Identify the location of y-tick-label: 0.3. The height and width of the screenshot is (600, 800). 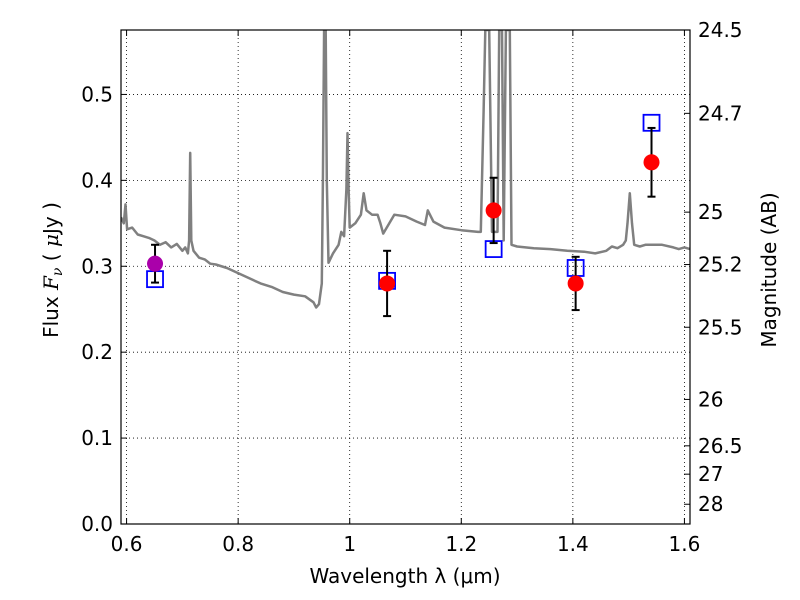
(97, 266).